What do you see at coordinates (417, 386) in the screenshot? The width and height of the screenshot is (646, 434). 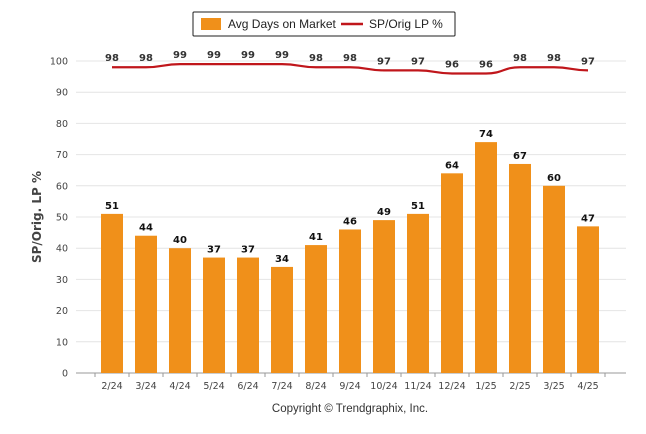 I see `x-tick-label: 11/24` at bounding box center [417, 386].